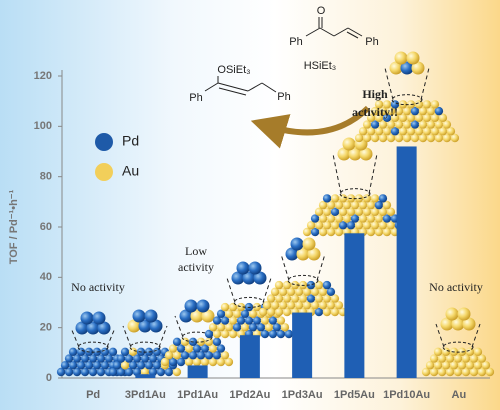 The image size is (500, 410). Describe the element at coordinates (145, 395) in the screenshot. I see `x-tick-label: 3Pd1Au` at that location.